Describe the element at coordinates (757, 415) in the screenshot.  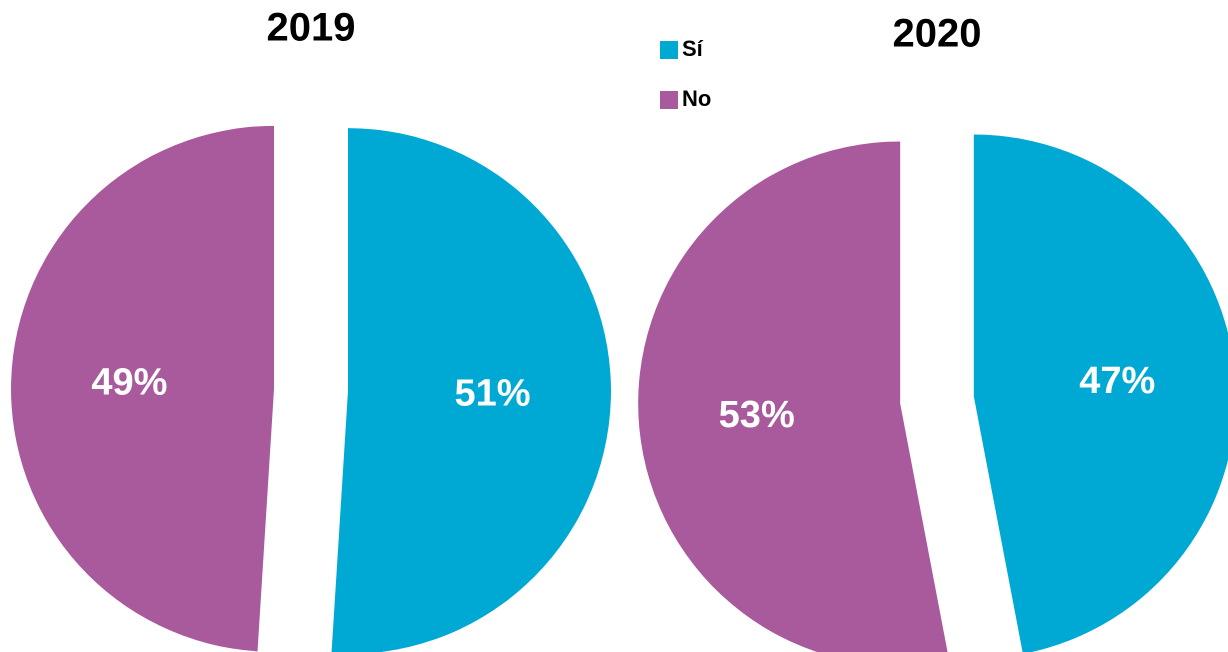
I see `slice-label: 53%` at that location.